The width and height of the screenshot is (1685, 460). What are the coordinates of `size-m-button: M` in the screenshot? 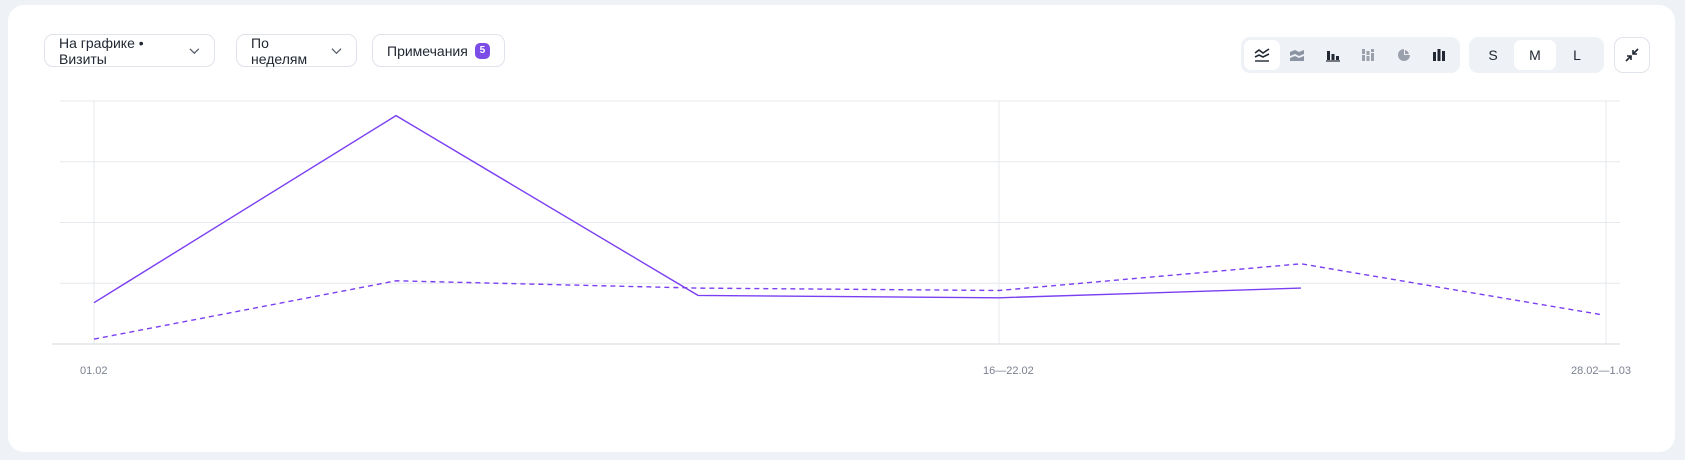 It's located at (1535, 55).